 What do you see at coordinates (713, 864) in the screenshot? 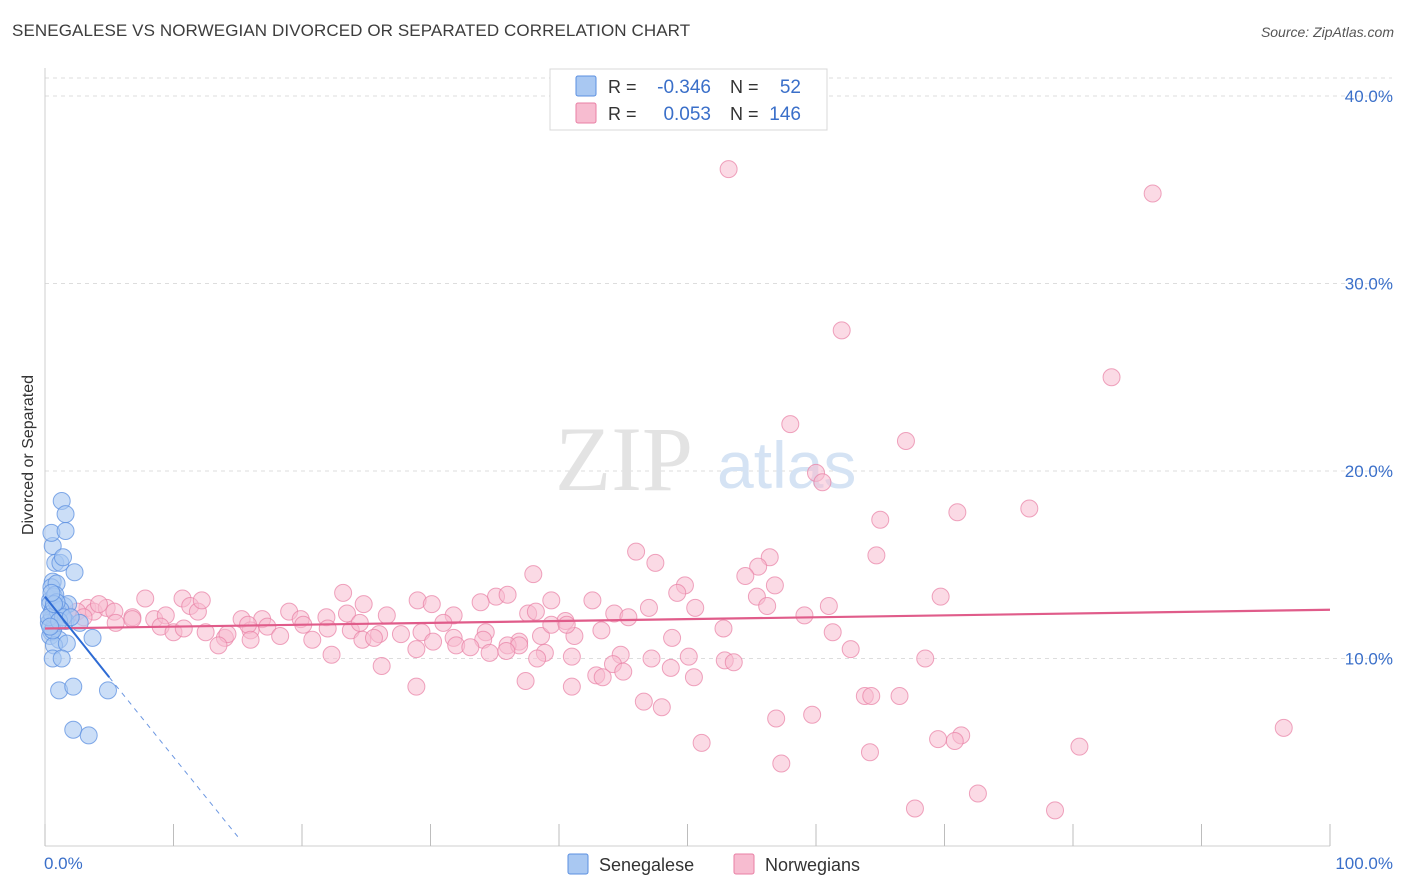
I see `bottom-legend: Senegalese Norwegians` at bounding box center [713, 864].